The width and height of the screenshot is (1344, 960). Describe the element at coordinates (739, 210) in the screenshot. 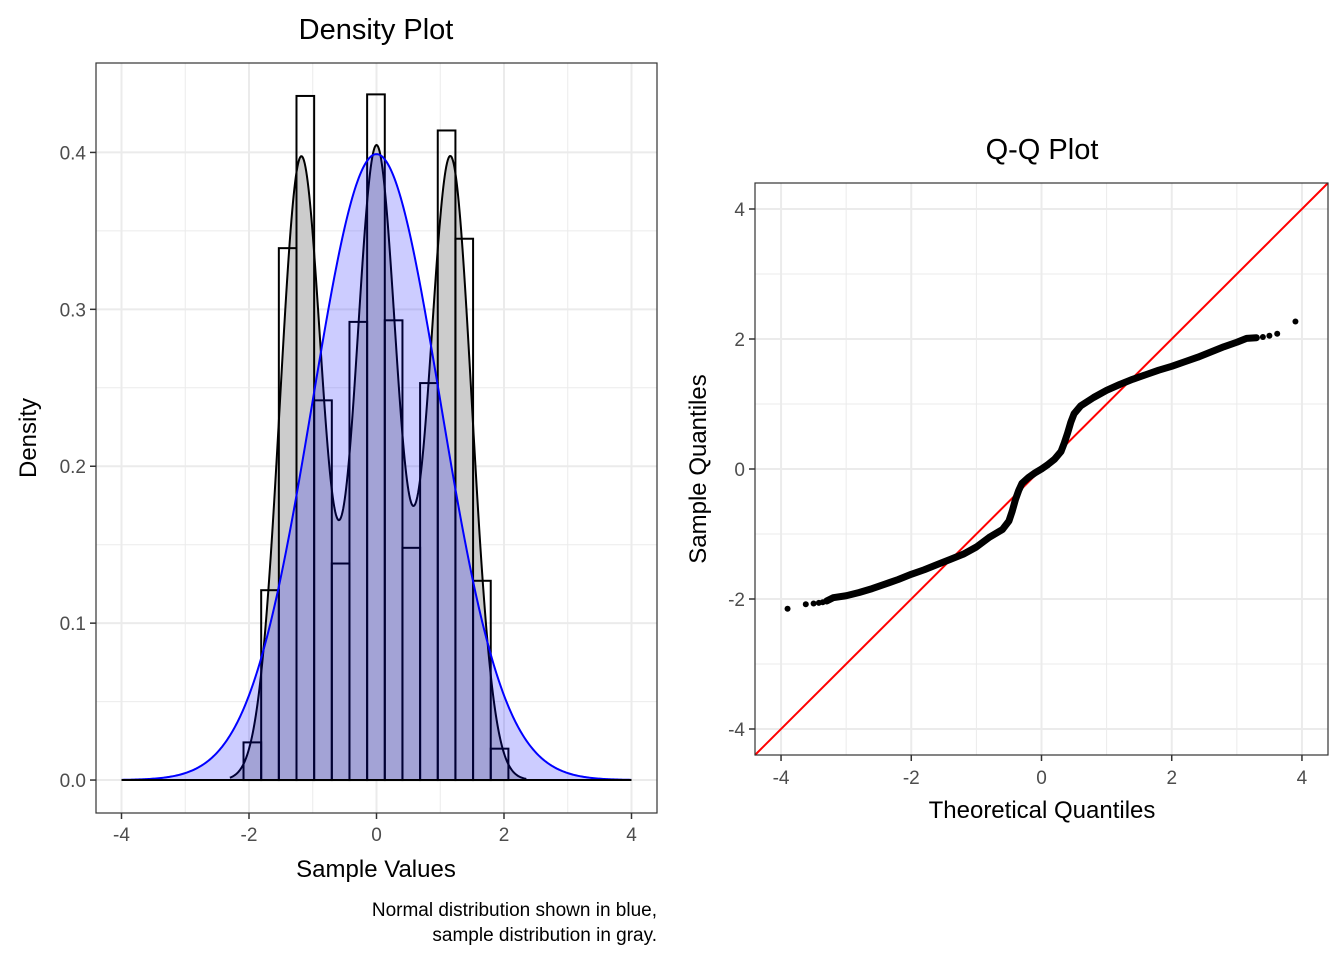

I see `y-tick-label: 4` at that location.